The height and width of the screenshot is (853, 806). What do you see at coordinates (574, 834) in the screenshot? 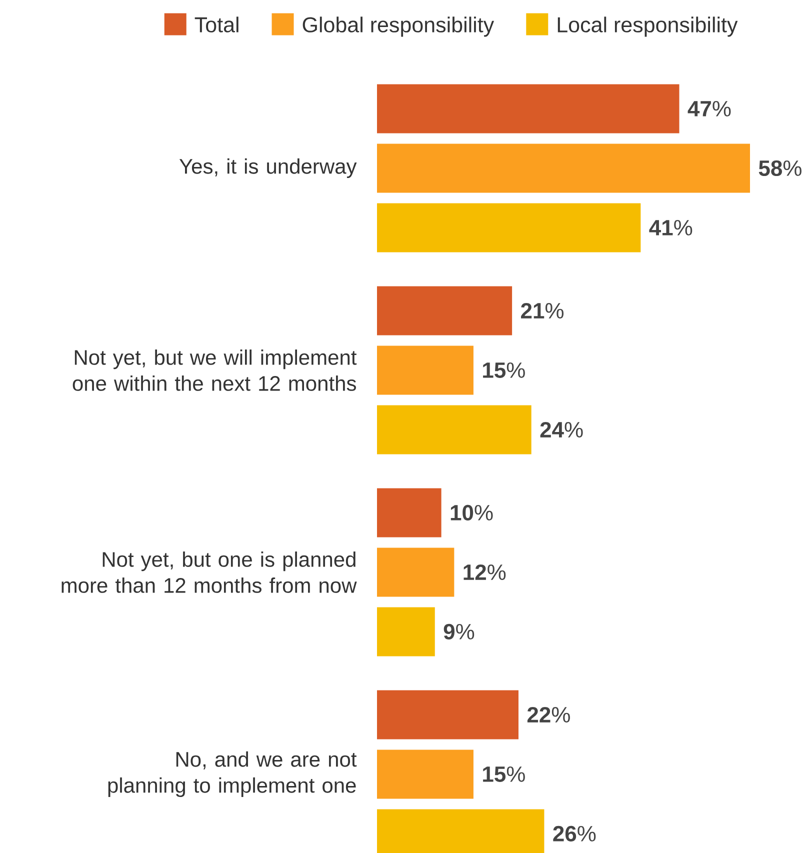
I see `data-label: 26%` at bounding box center [574, 834].